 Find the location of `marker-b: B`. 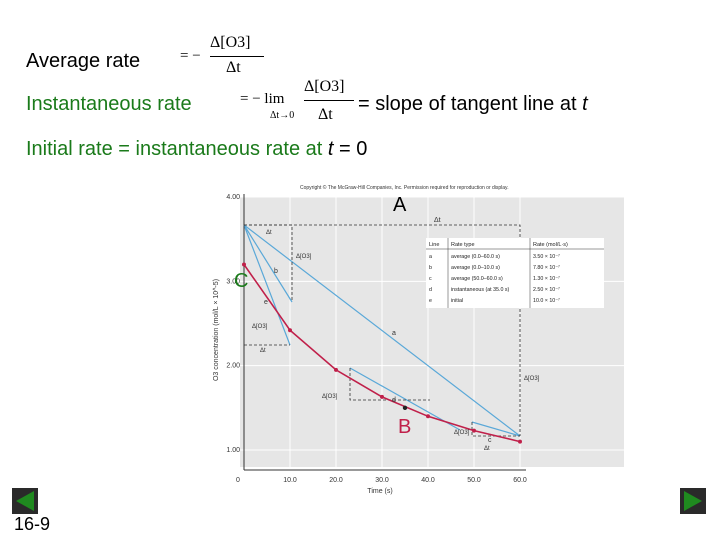

marker-b: B is located at coordinates (405, 427).